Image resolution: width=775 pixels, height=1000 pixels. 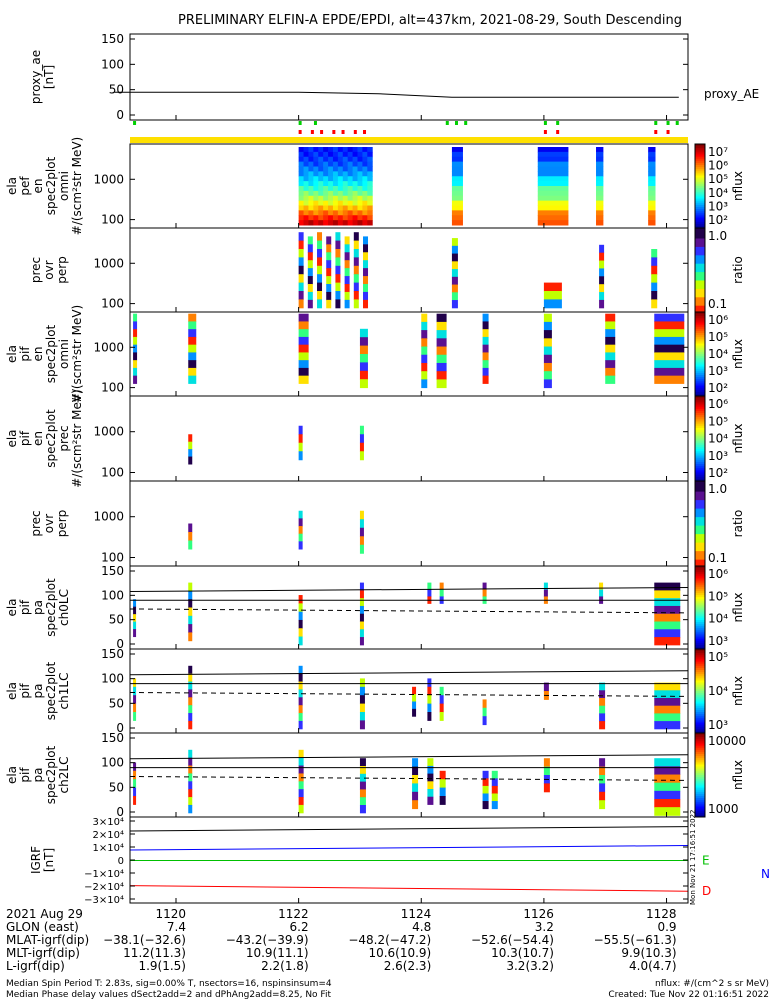 What do you see at coordinates (51, 185) in the screenshot?
I see `y-axis-label: spec2plot` at bounding box center [51, 185].